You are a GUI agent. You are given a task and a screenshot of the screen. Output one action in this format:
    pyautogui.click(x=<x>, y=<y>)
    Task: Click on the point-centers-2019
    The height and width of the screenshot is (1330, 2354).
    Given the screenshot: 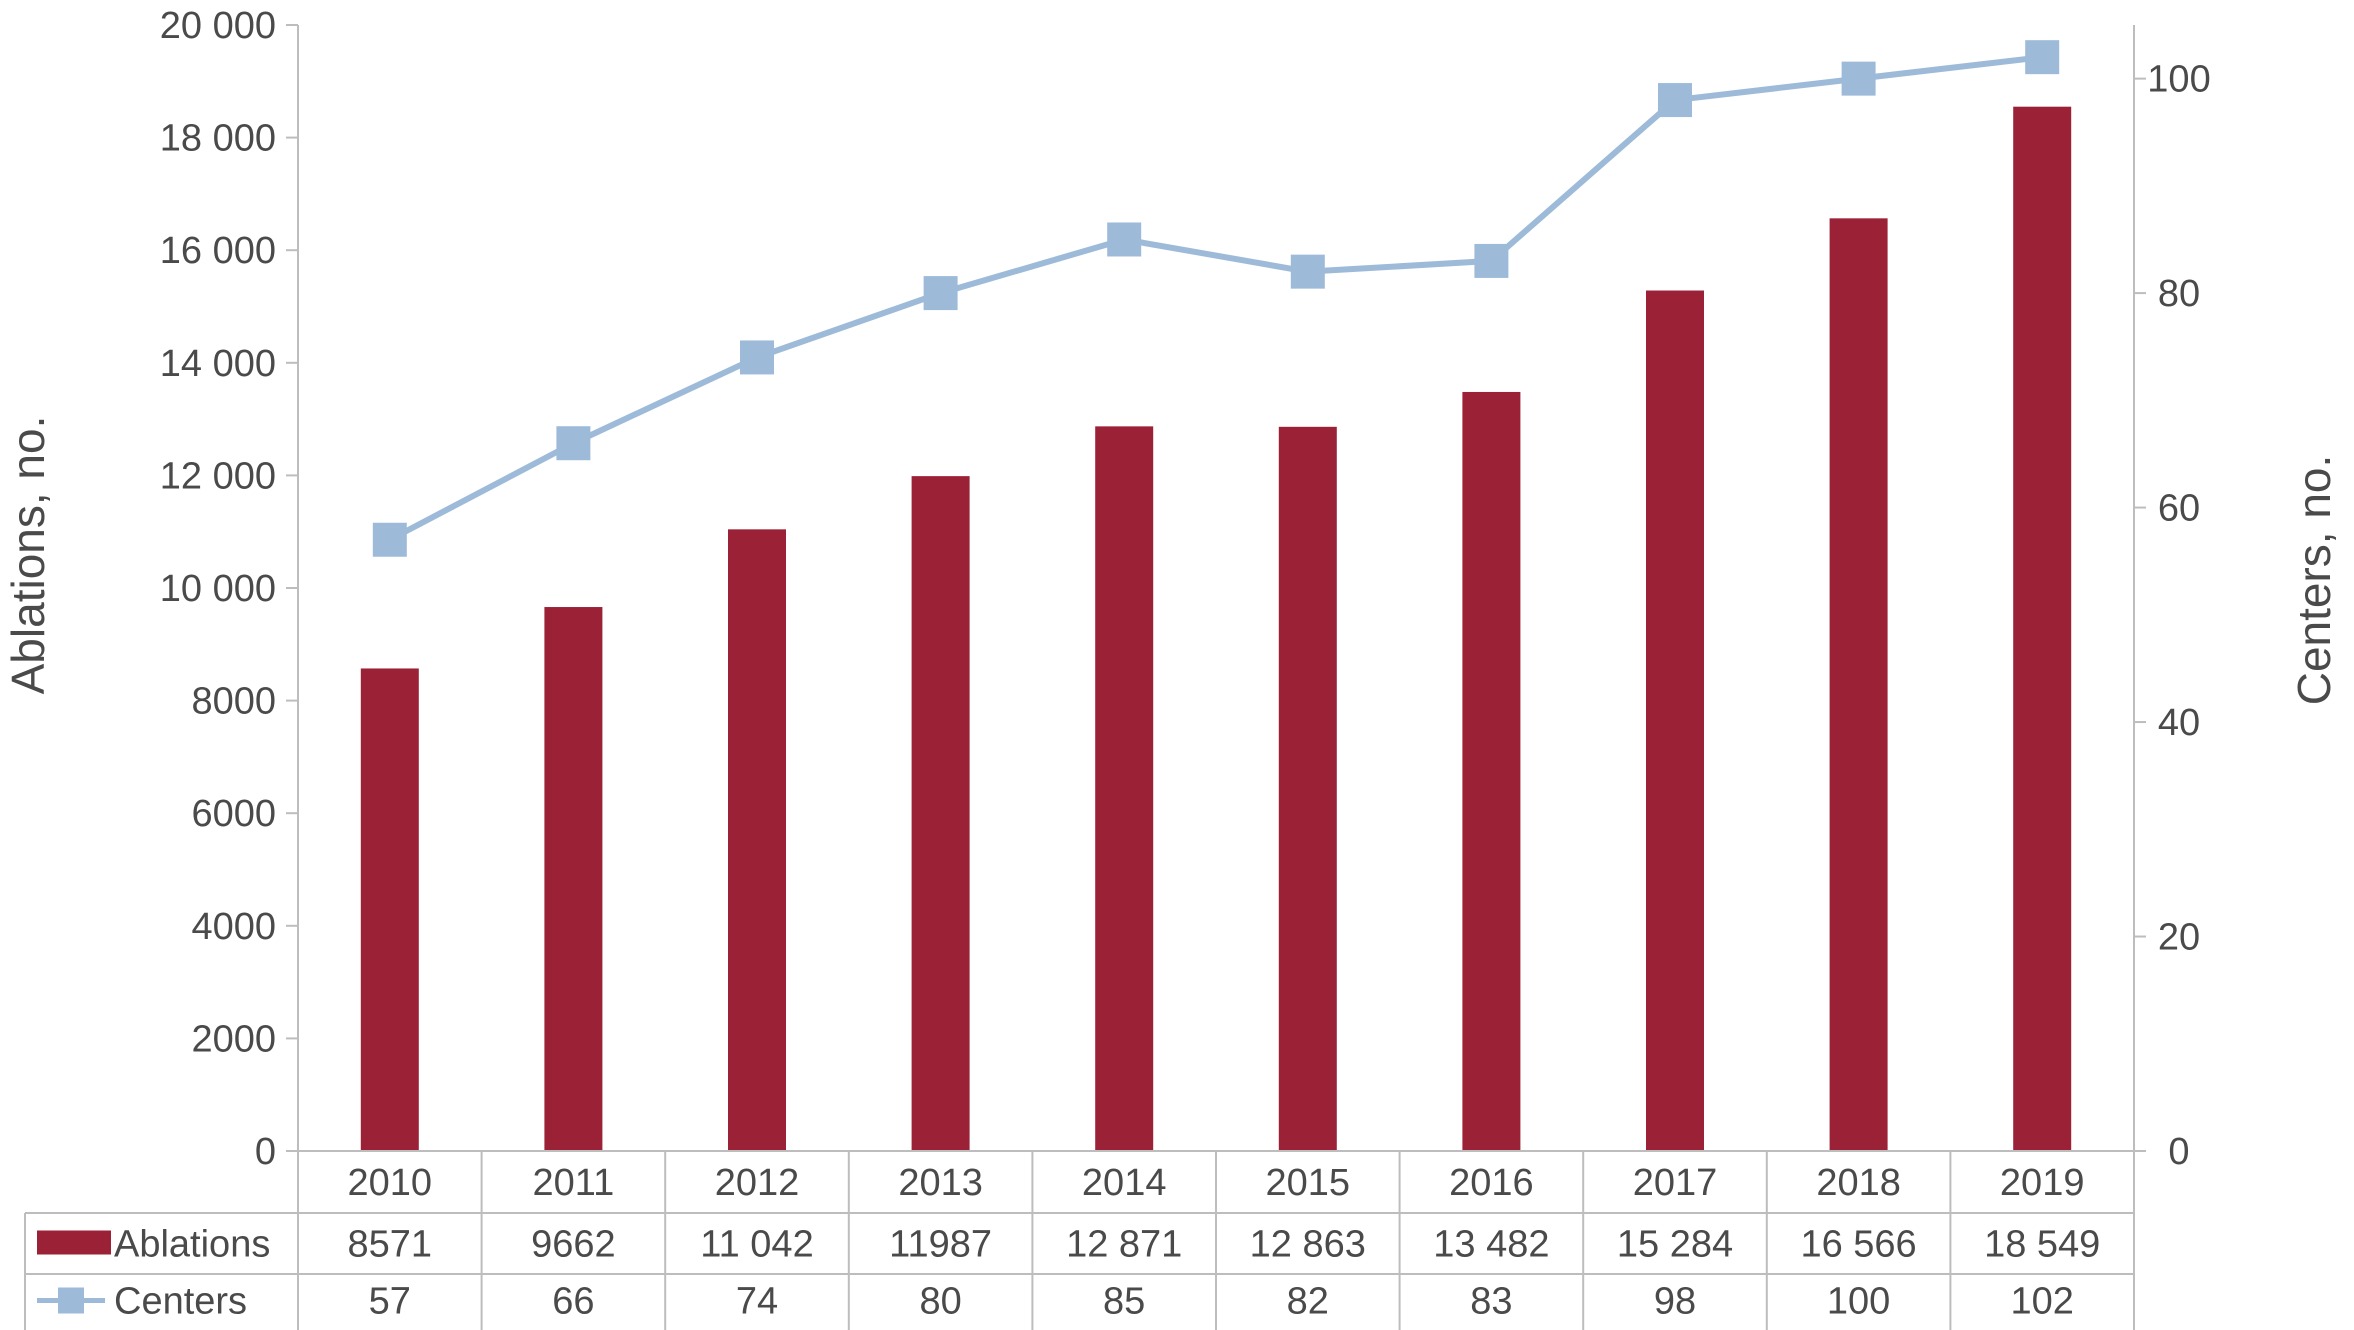 What is the action you would take?
    pyautogui.click(x=2042, y=57)
    